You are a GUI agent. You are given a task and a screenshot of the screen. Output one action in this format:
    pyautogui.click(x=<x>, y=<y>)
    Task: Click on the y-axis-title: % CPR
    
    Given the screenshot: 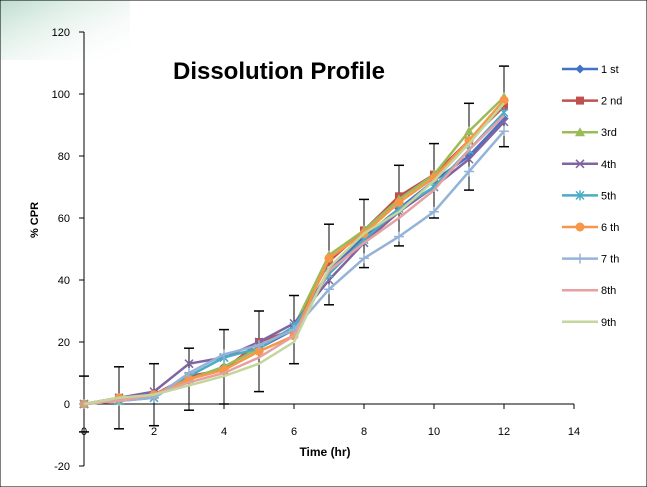 What is the action you would take?
    pyautogui.click(x=35, y=220)
    